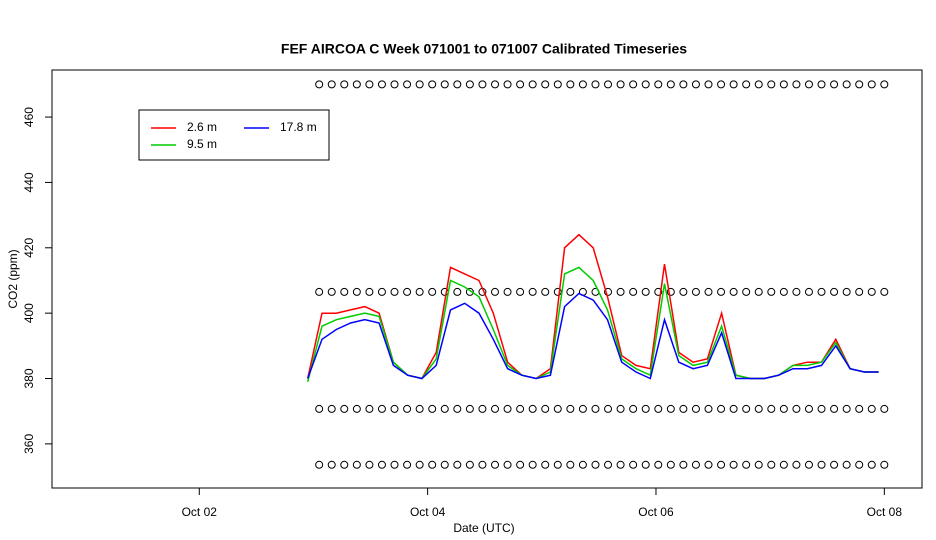 Image resolution: width=936 pixels, height=540 pixels. Describe the element at coordinates (29, 182) in the screenshot. I see `y-tick-label: 440` at that location.